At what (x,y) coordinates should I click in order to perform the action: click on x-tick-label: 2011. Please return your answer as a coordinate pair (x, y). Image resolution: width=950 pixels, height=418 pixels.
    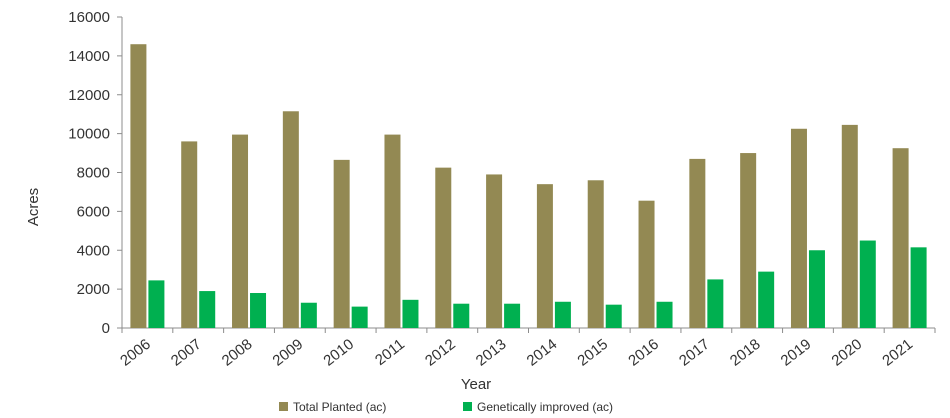
    Looking at the image, I should click on (390, 352).